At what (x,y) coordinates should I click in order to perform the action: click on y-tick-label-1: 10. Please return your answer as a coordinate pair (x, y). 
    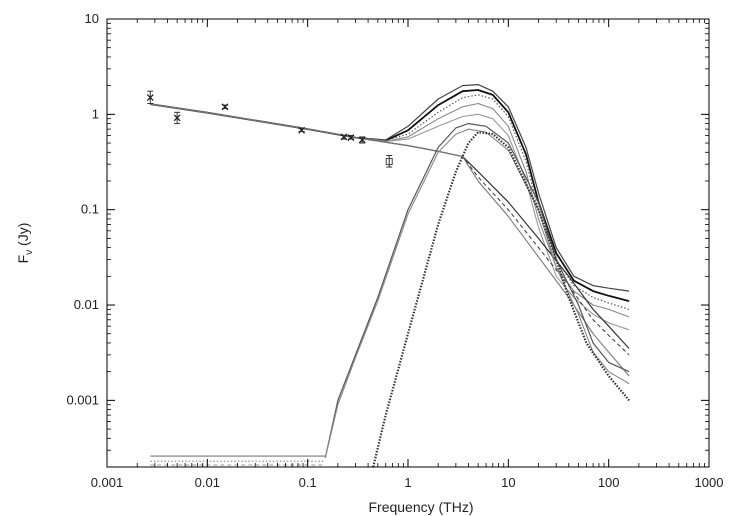
    Looking at the image, I should click on (92, 18).